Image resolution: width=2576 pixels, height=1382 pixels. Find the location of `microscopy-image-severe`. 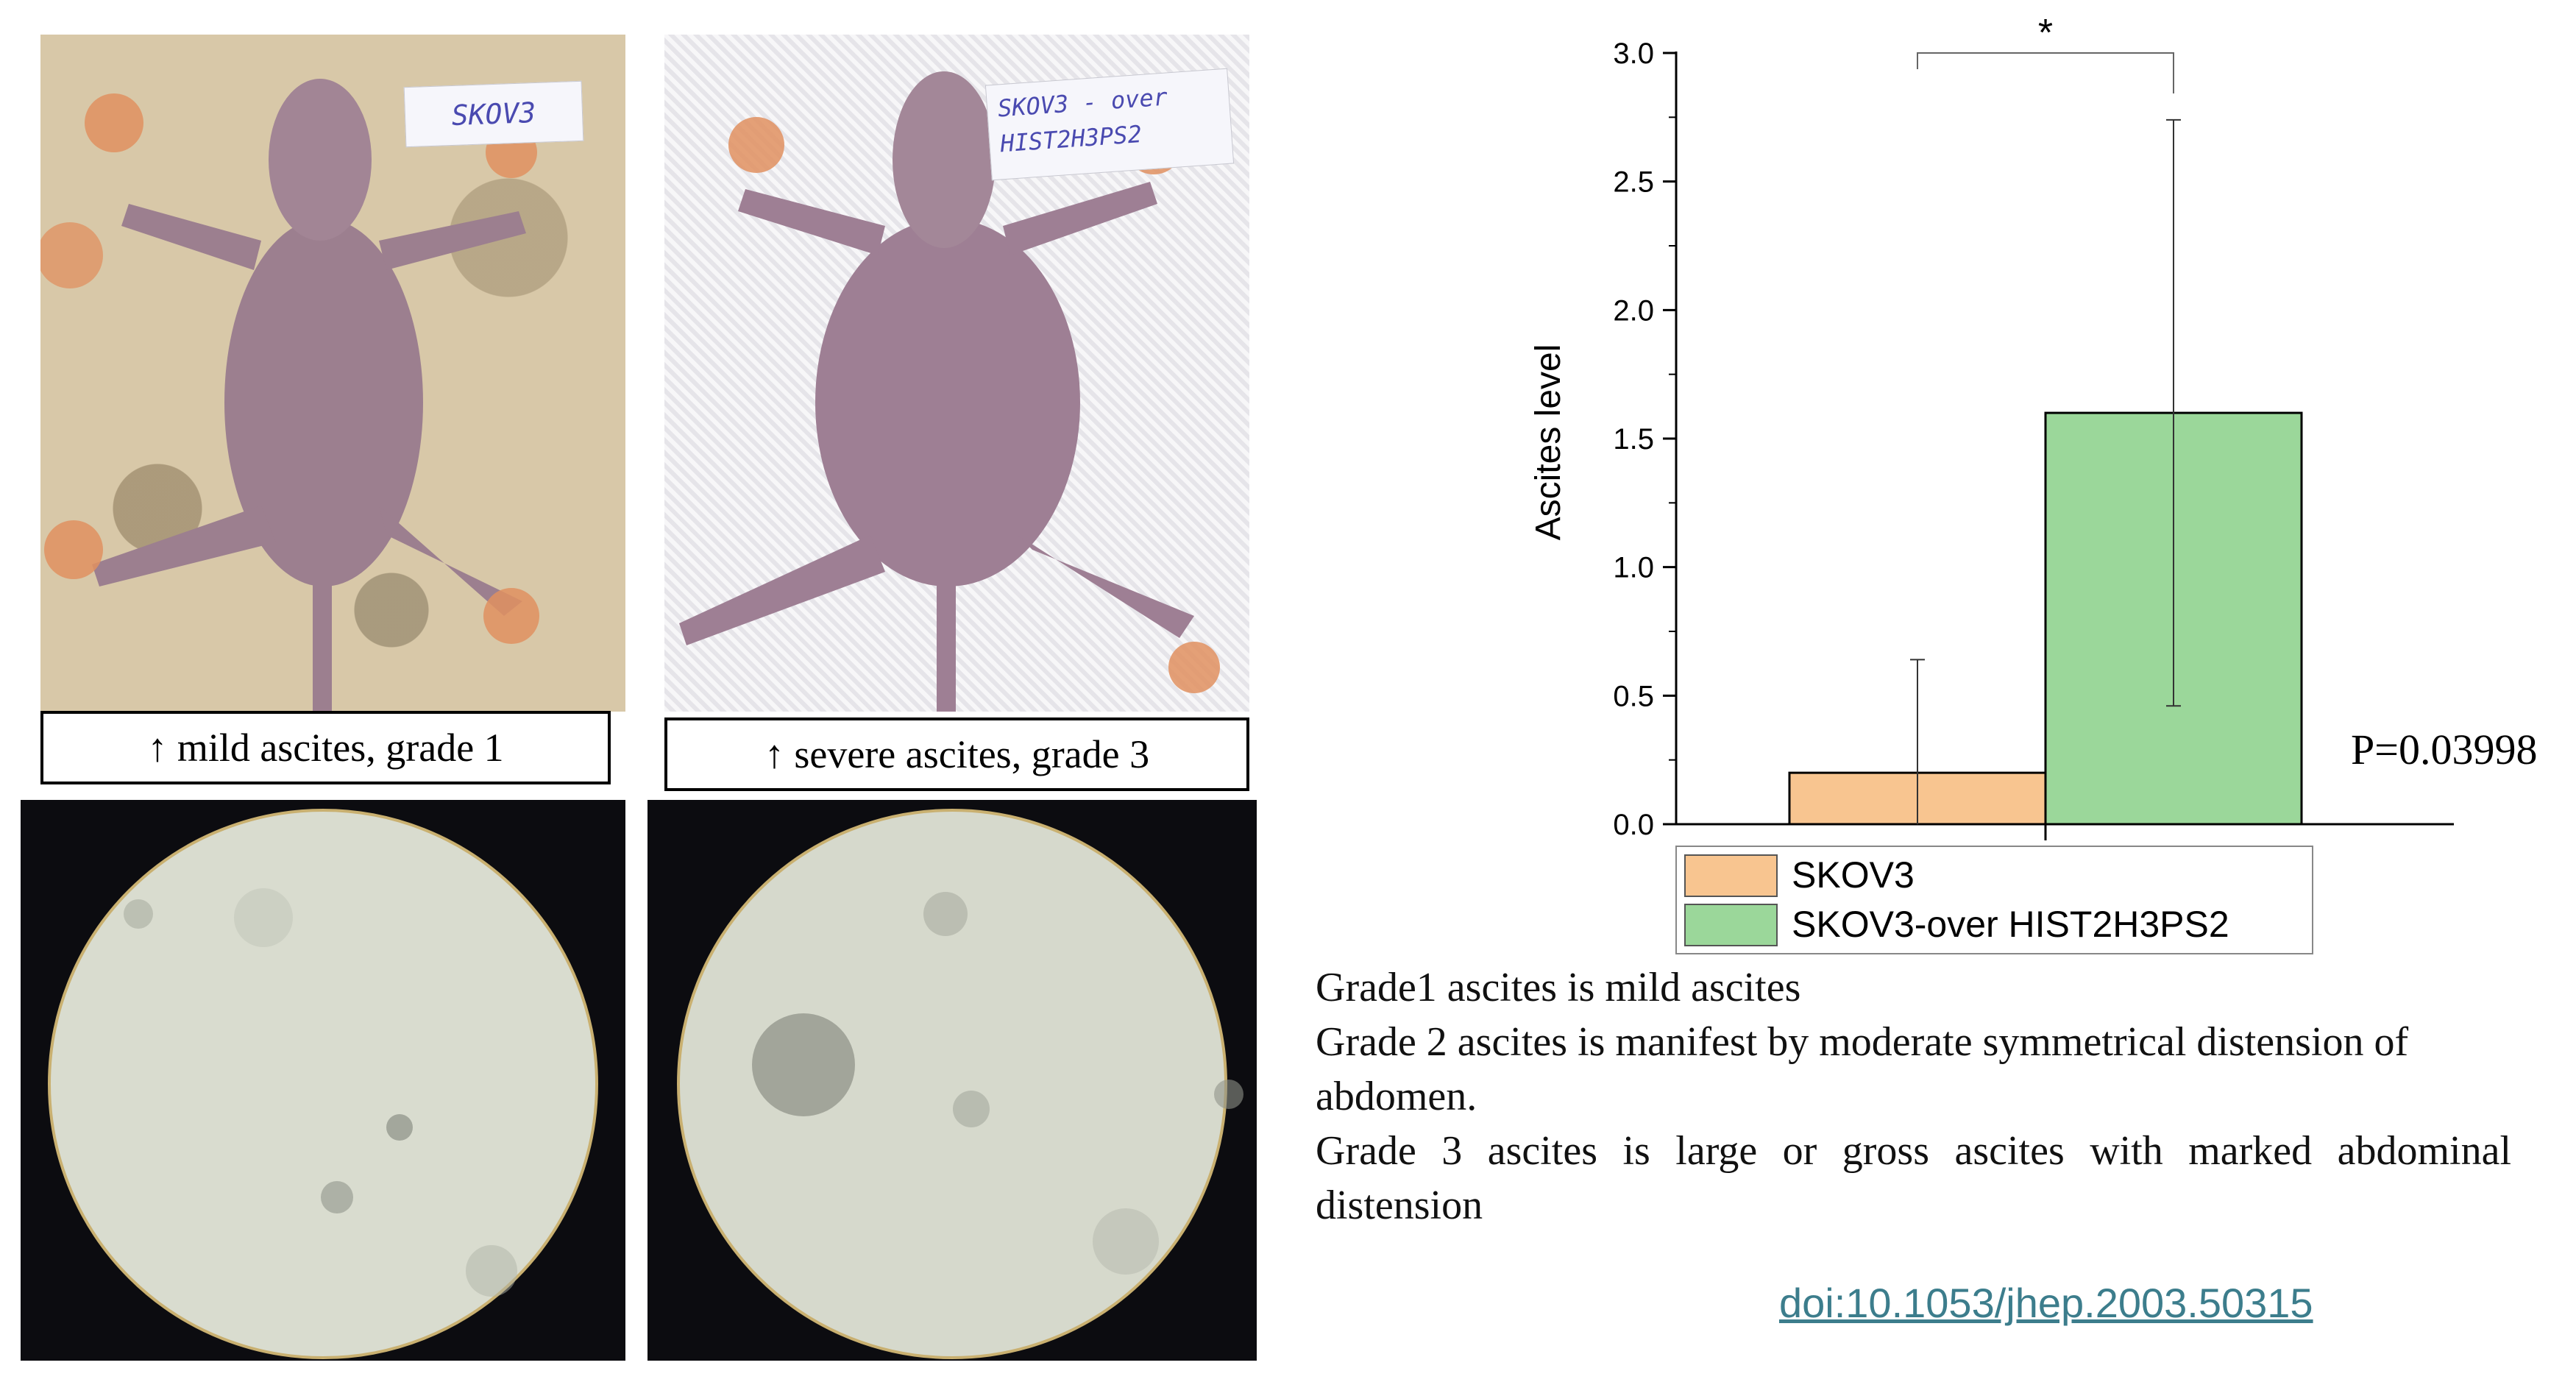

microscopy-image-severe is located at coordinates (952, 1080).